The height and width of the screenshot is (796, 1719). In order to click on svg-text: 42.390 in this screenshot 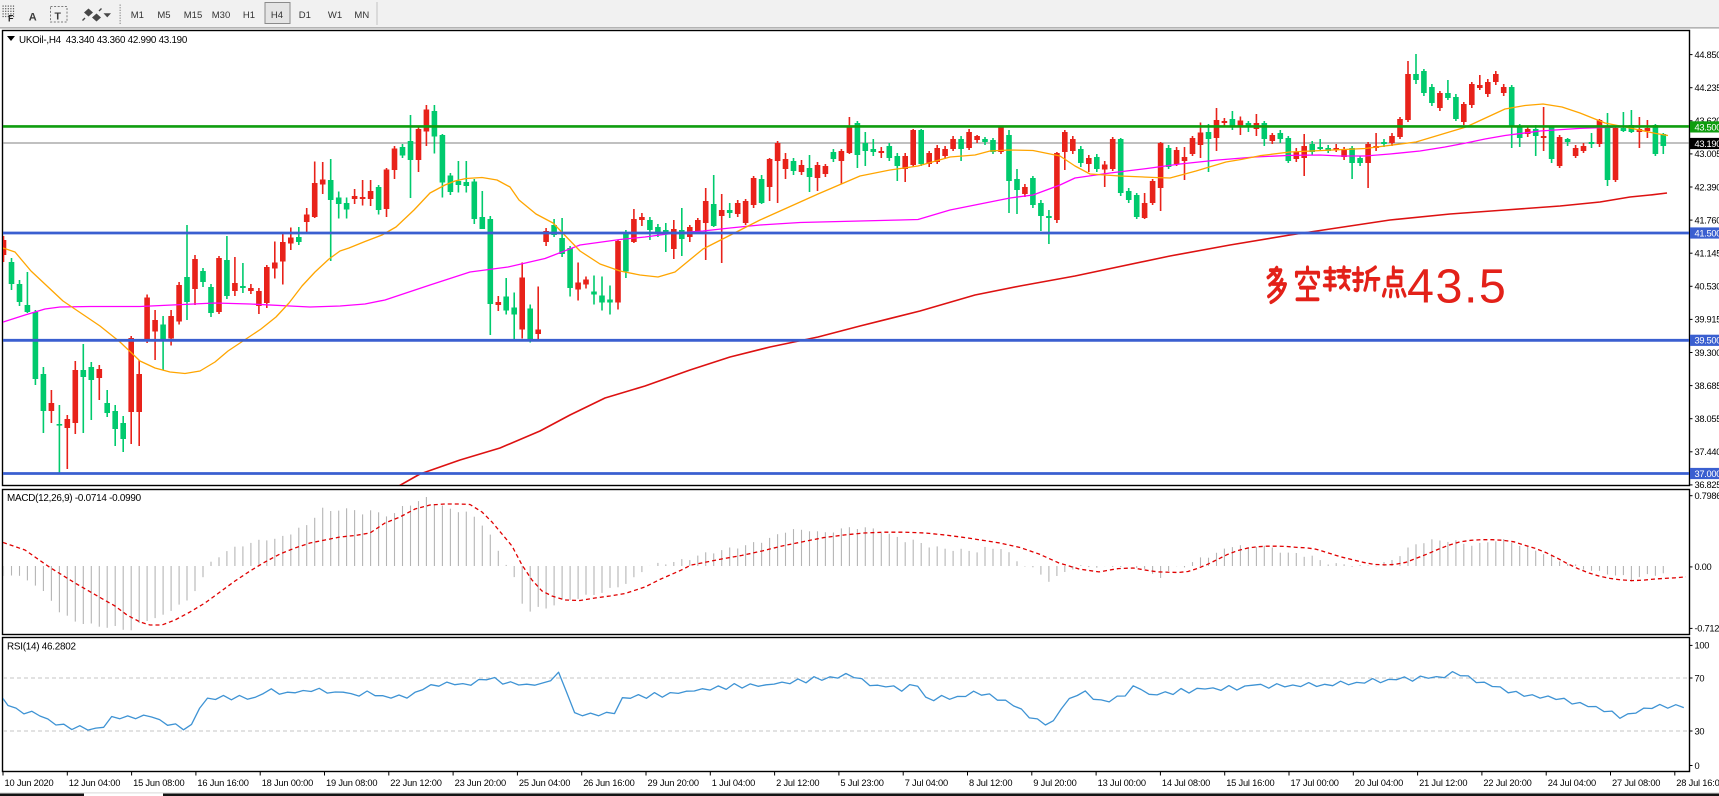, I will do `click(1707, 187)`.